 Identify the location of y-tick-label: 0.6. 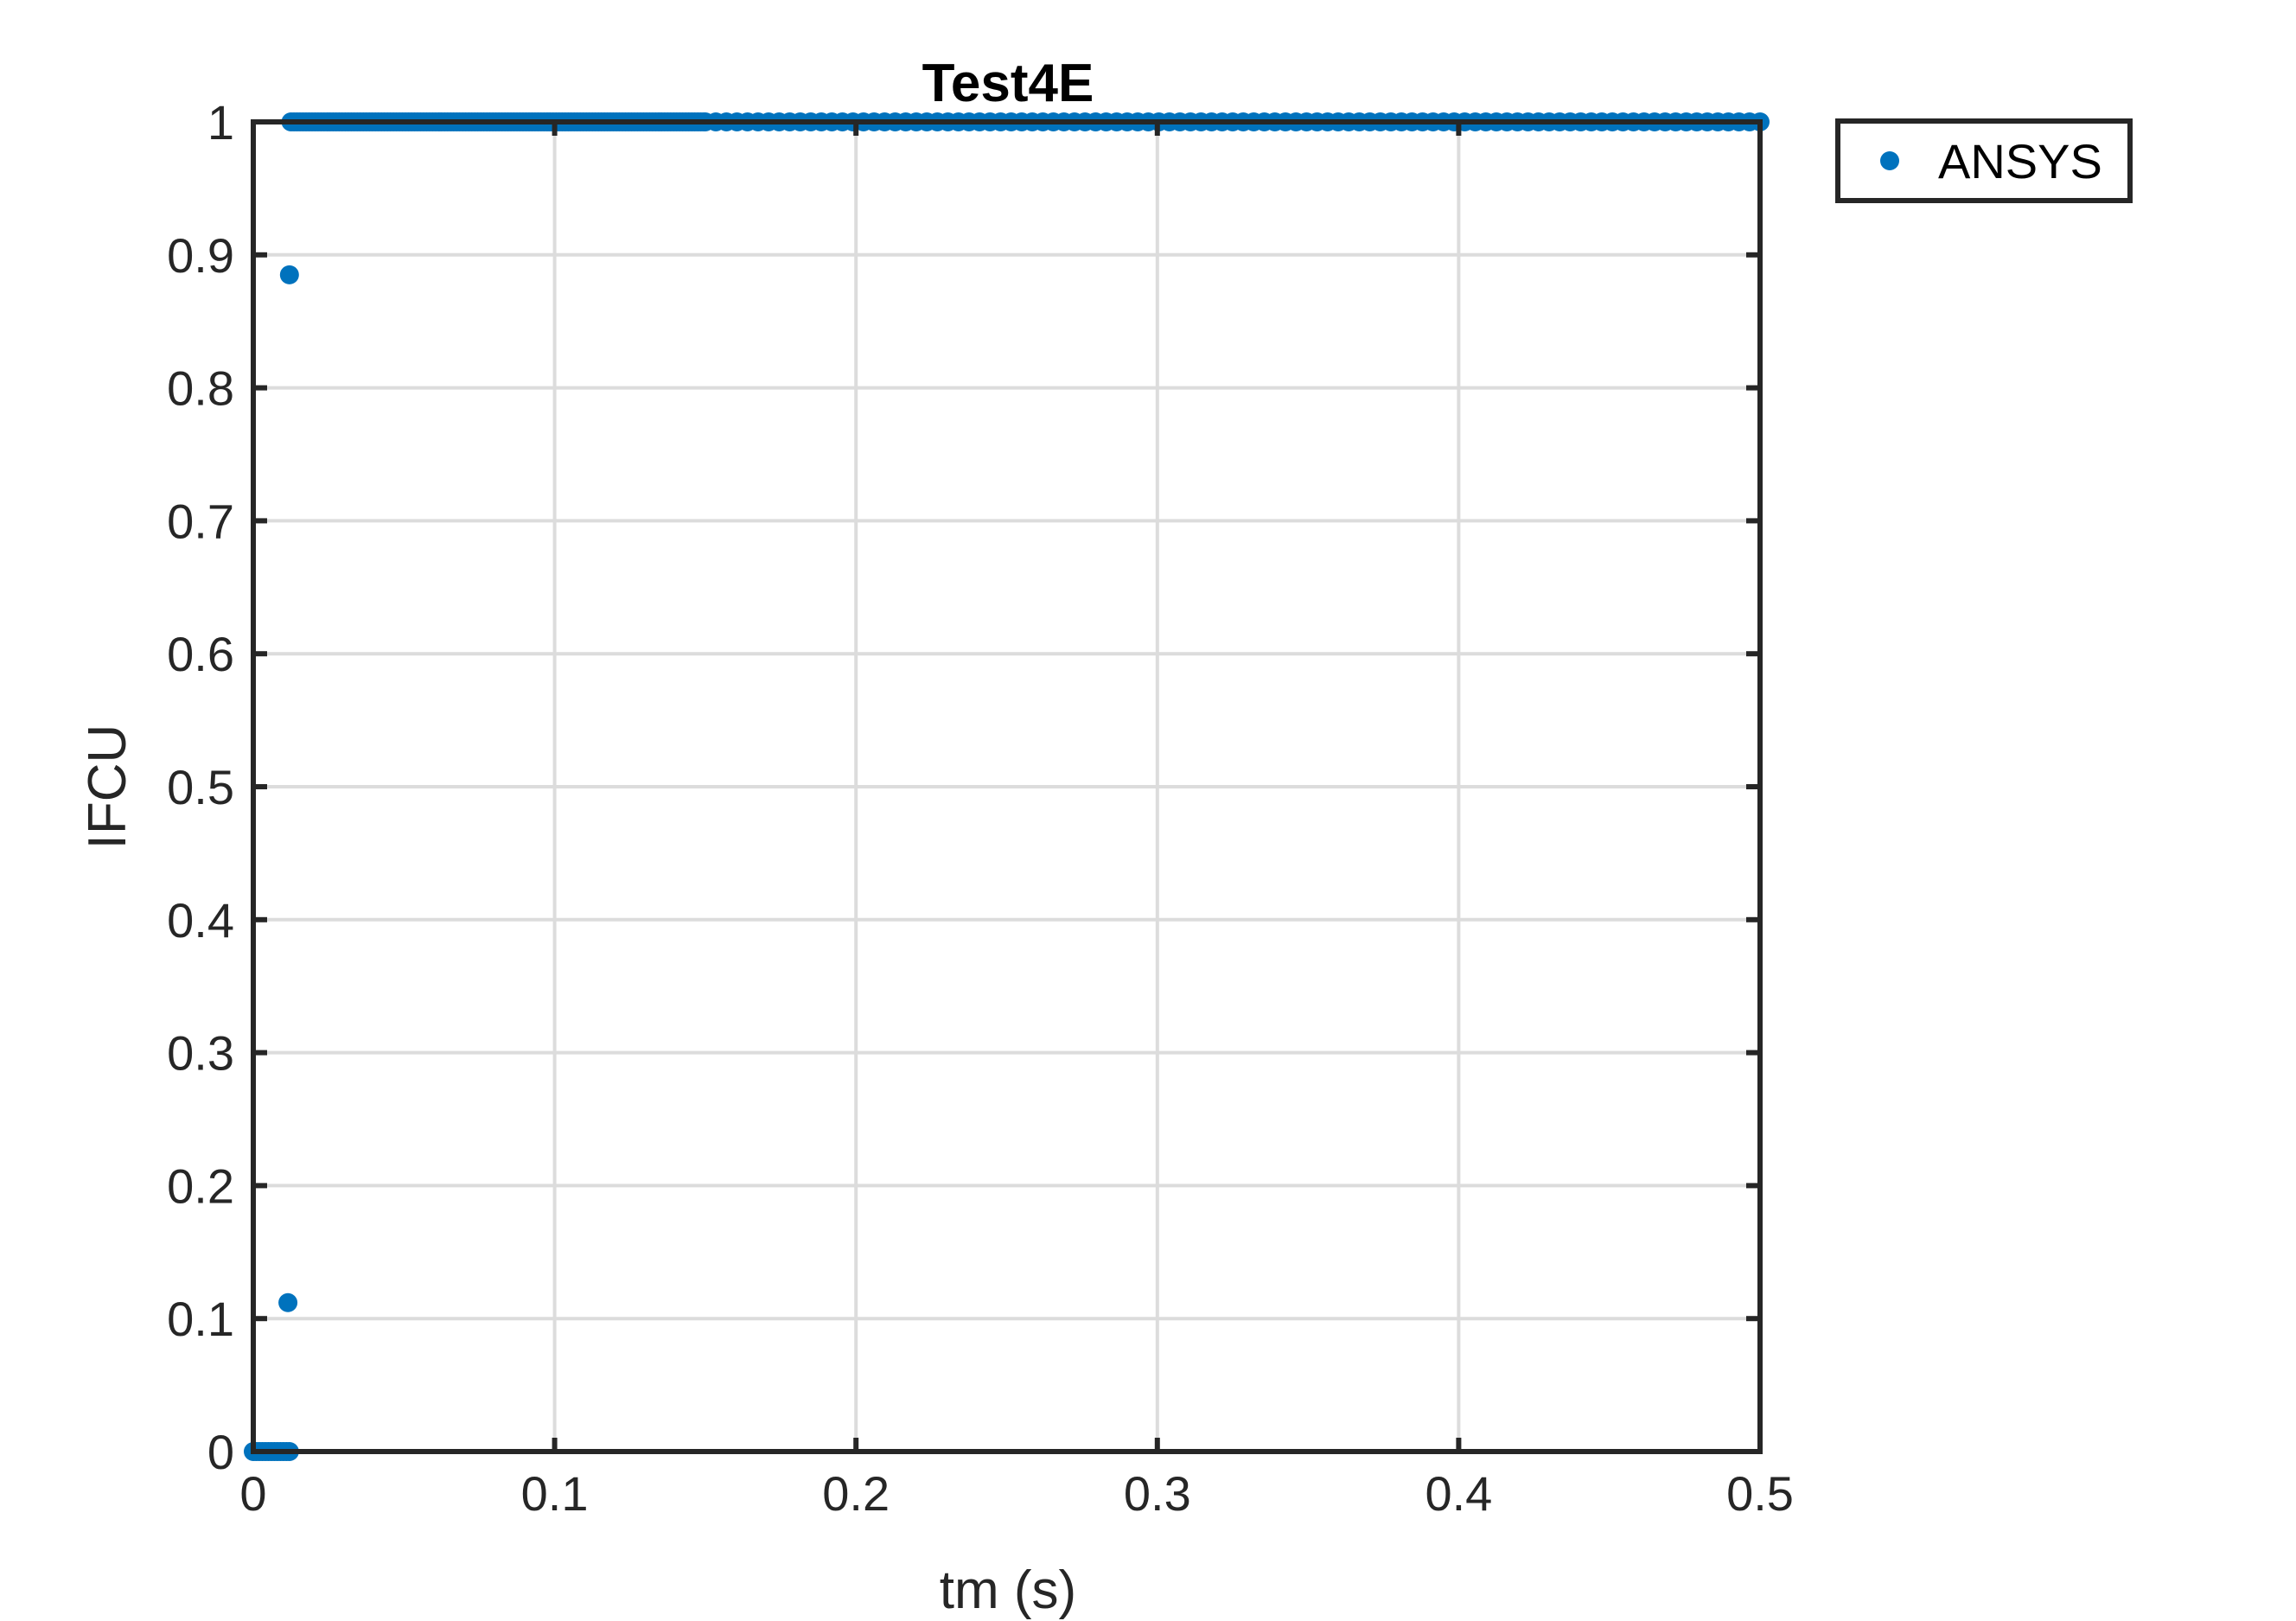
(200, 654).